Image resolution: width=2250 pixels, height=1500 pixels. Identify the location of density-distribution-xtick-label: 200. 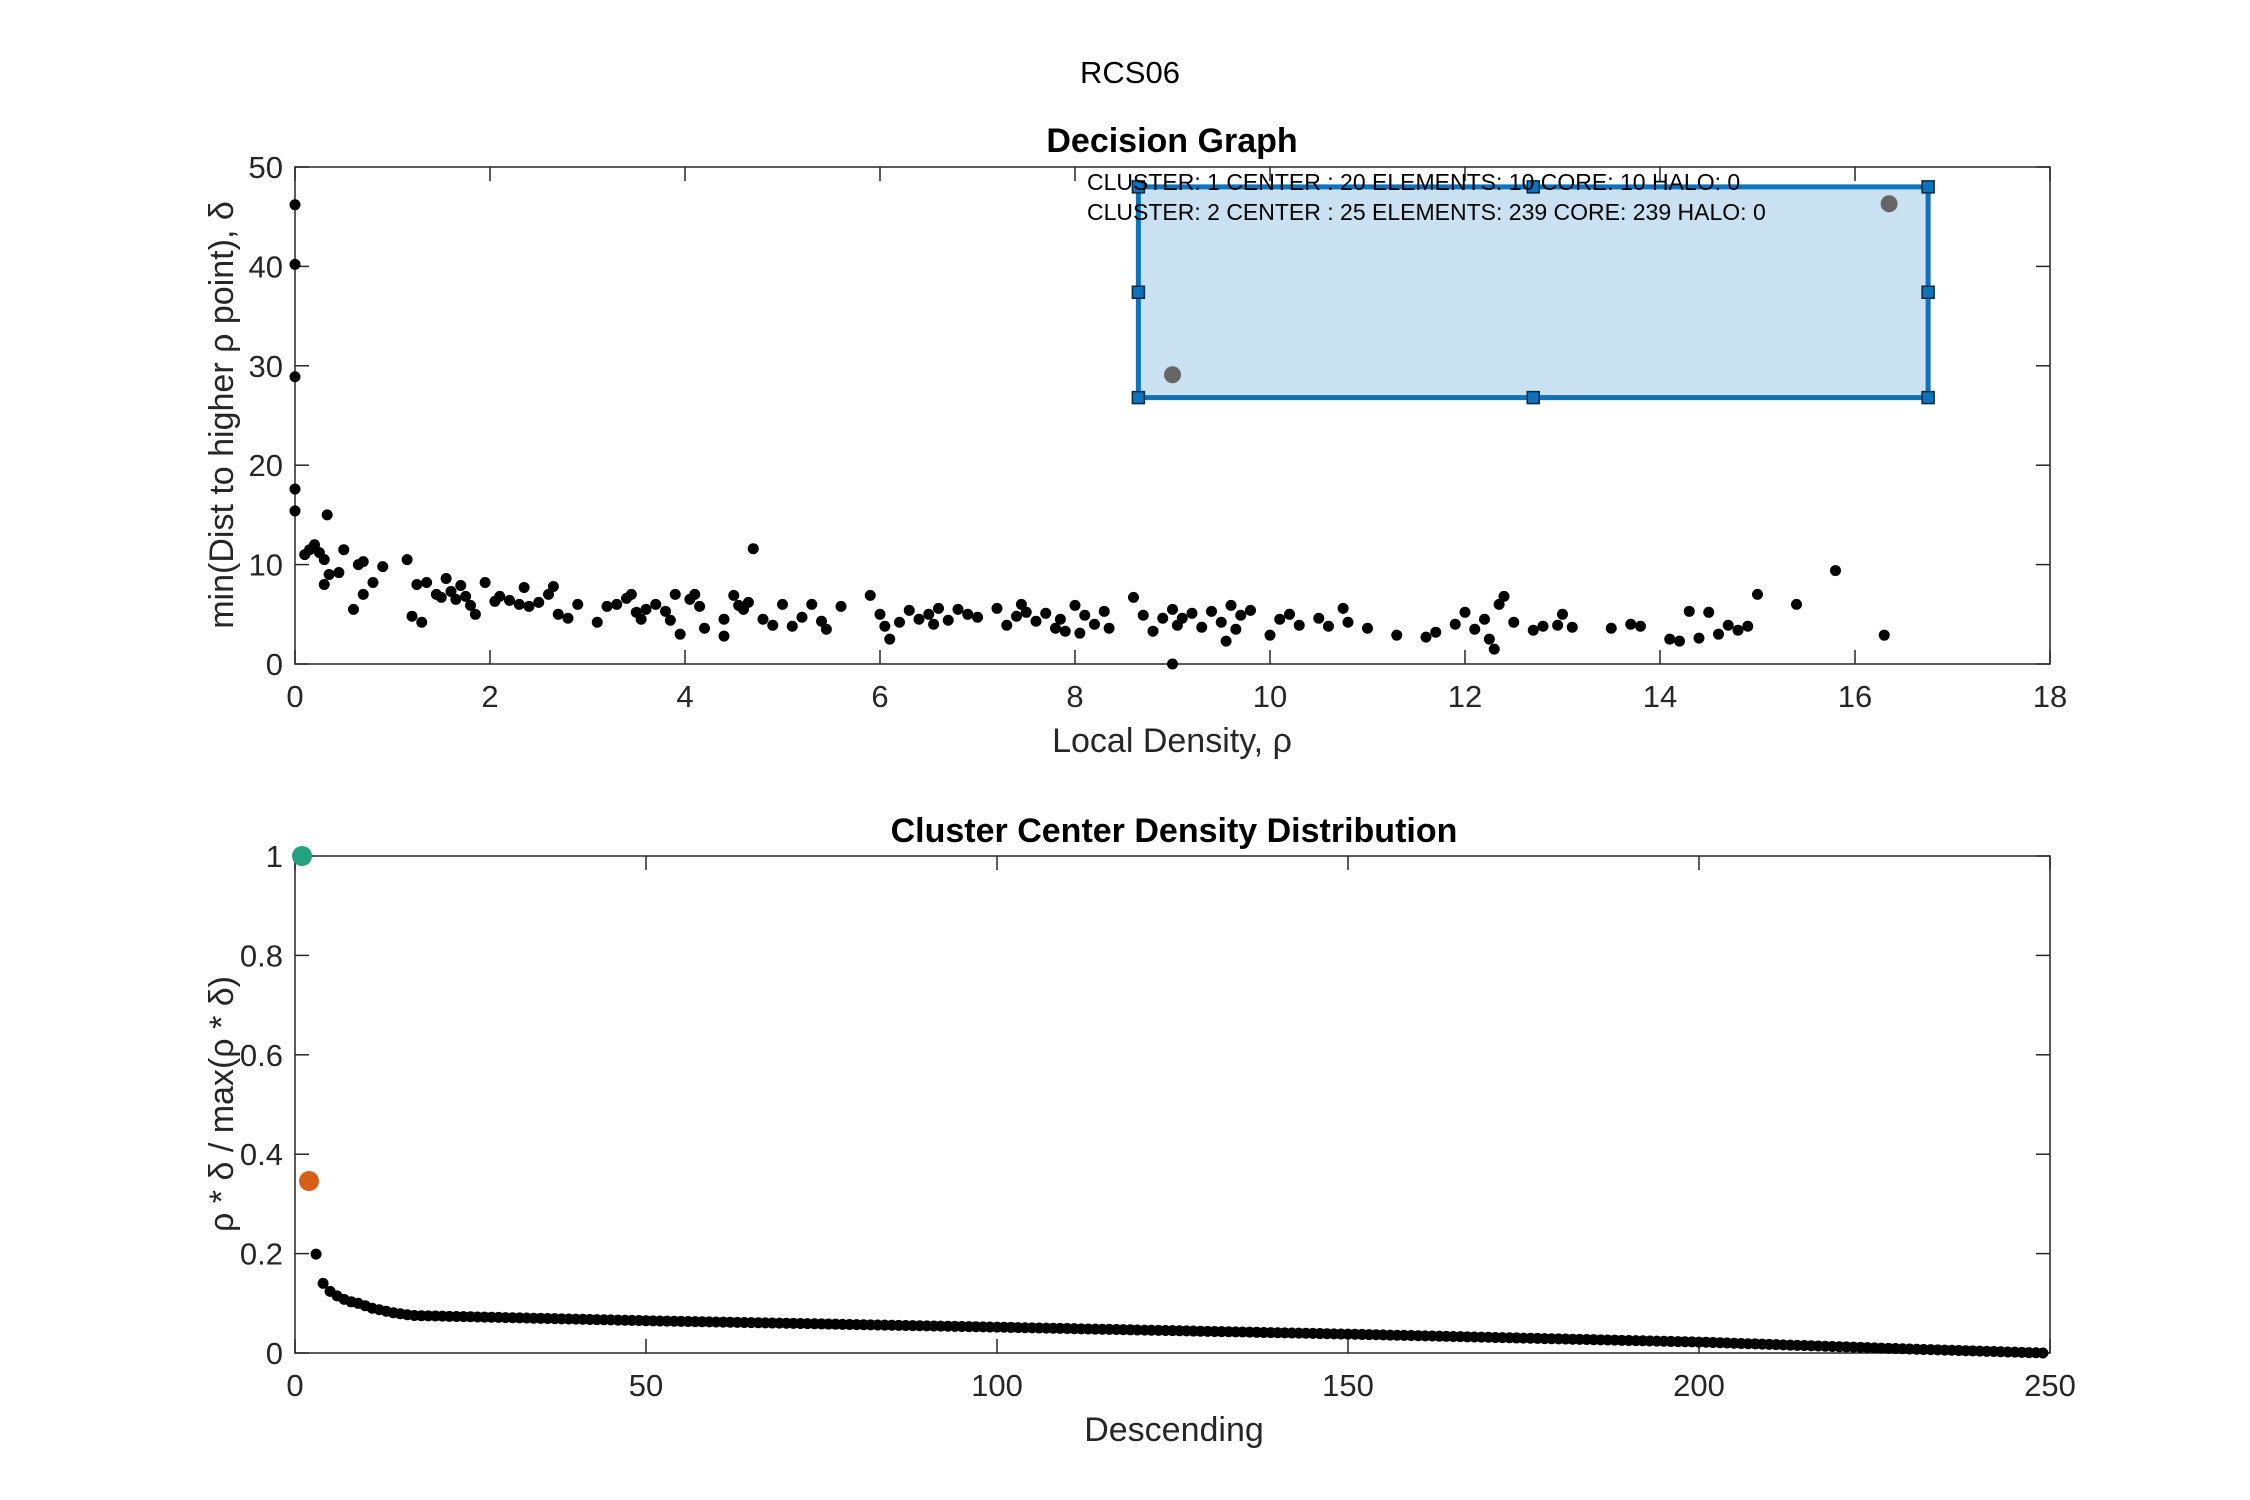
(1699, 1385).